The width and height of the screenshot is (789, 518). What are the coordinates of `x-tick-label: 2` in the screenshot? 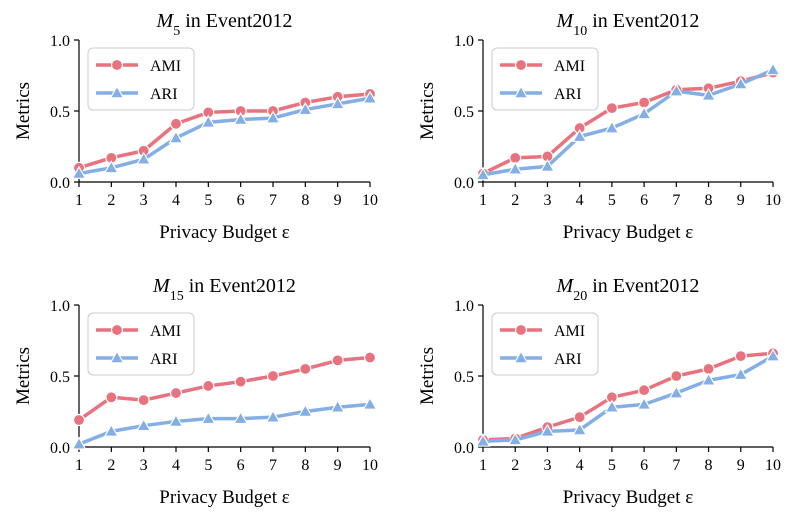 It's located at (111, 200).